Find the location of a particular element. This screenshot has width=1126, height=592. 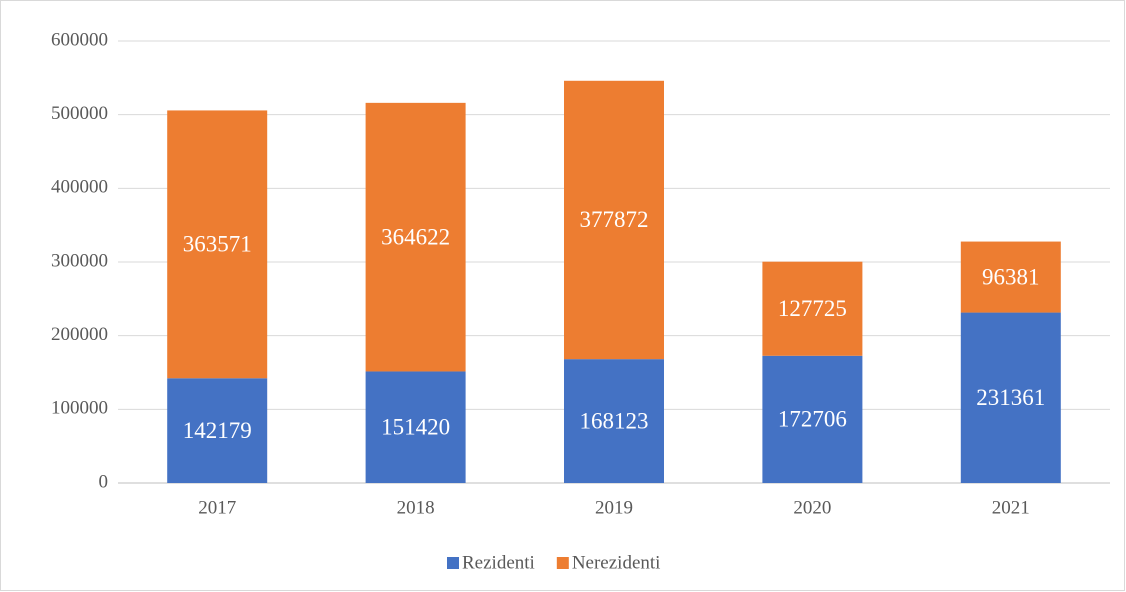

data-label: 363571 is located at coordinates (217, 244).